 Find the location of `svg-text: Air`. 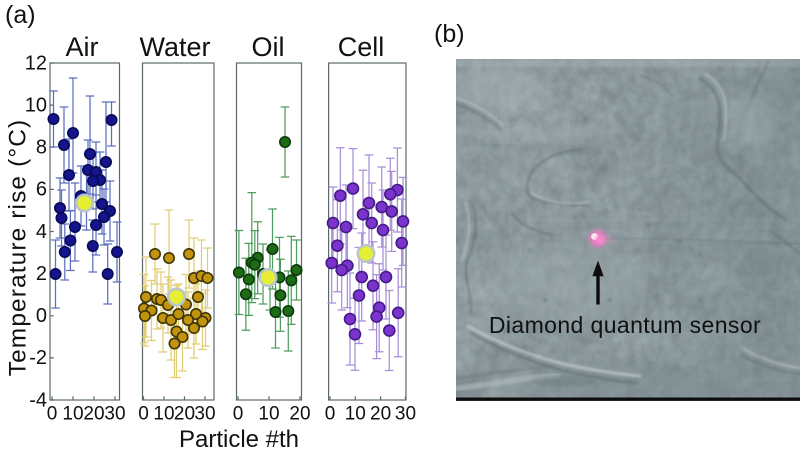

svg-text: Air is located at coordinates (82, 47).